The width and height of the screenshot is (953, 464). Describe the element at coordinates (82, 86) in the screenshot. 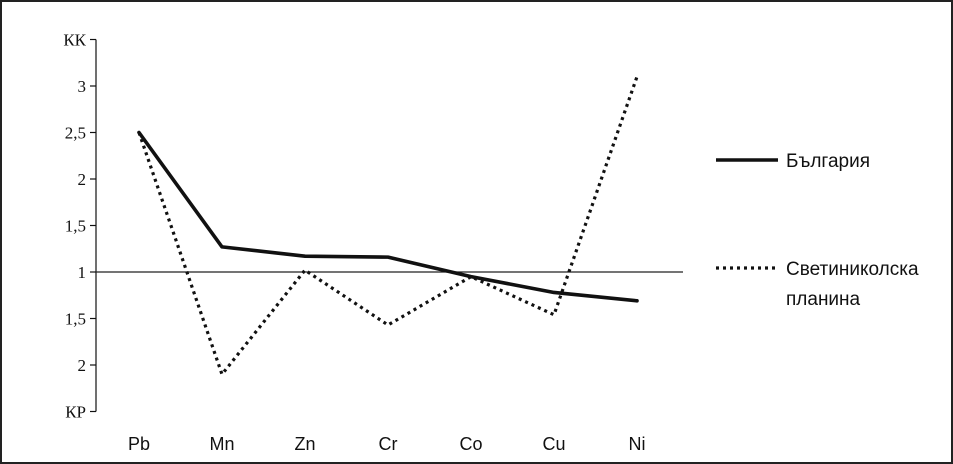

I see `y-tick-label: 3` at that location.